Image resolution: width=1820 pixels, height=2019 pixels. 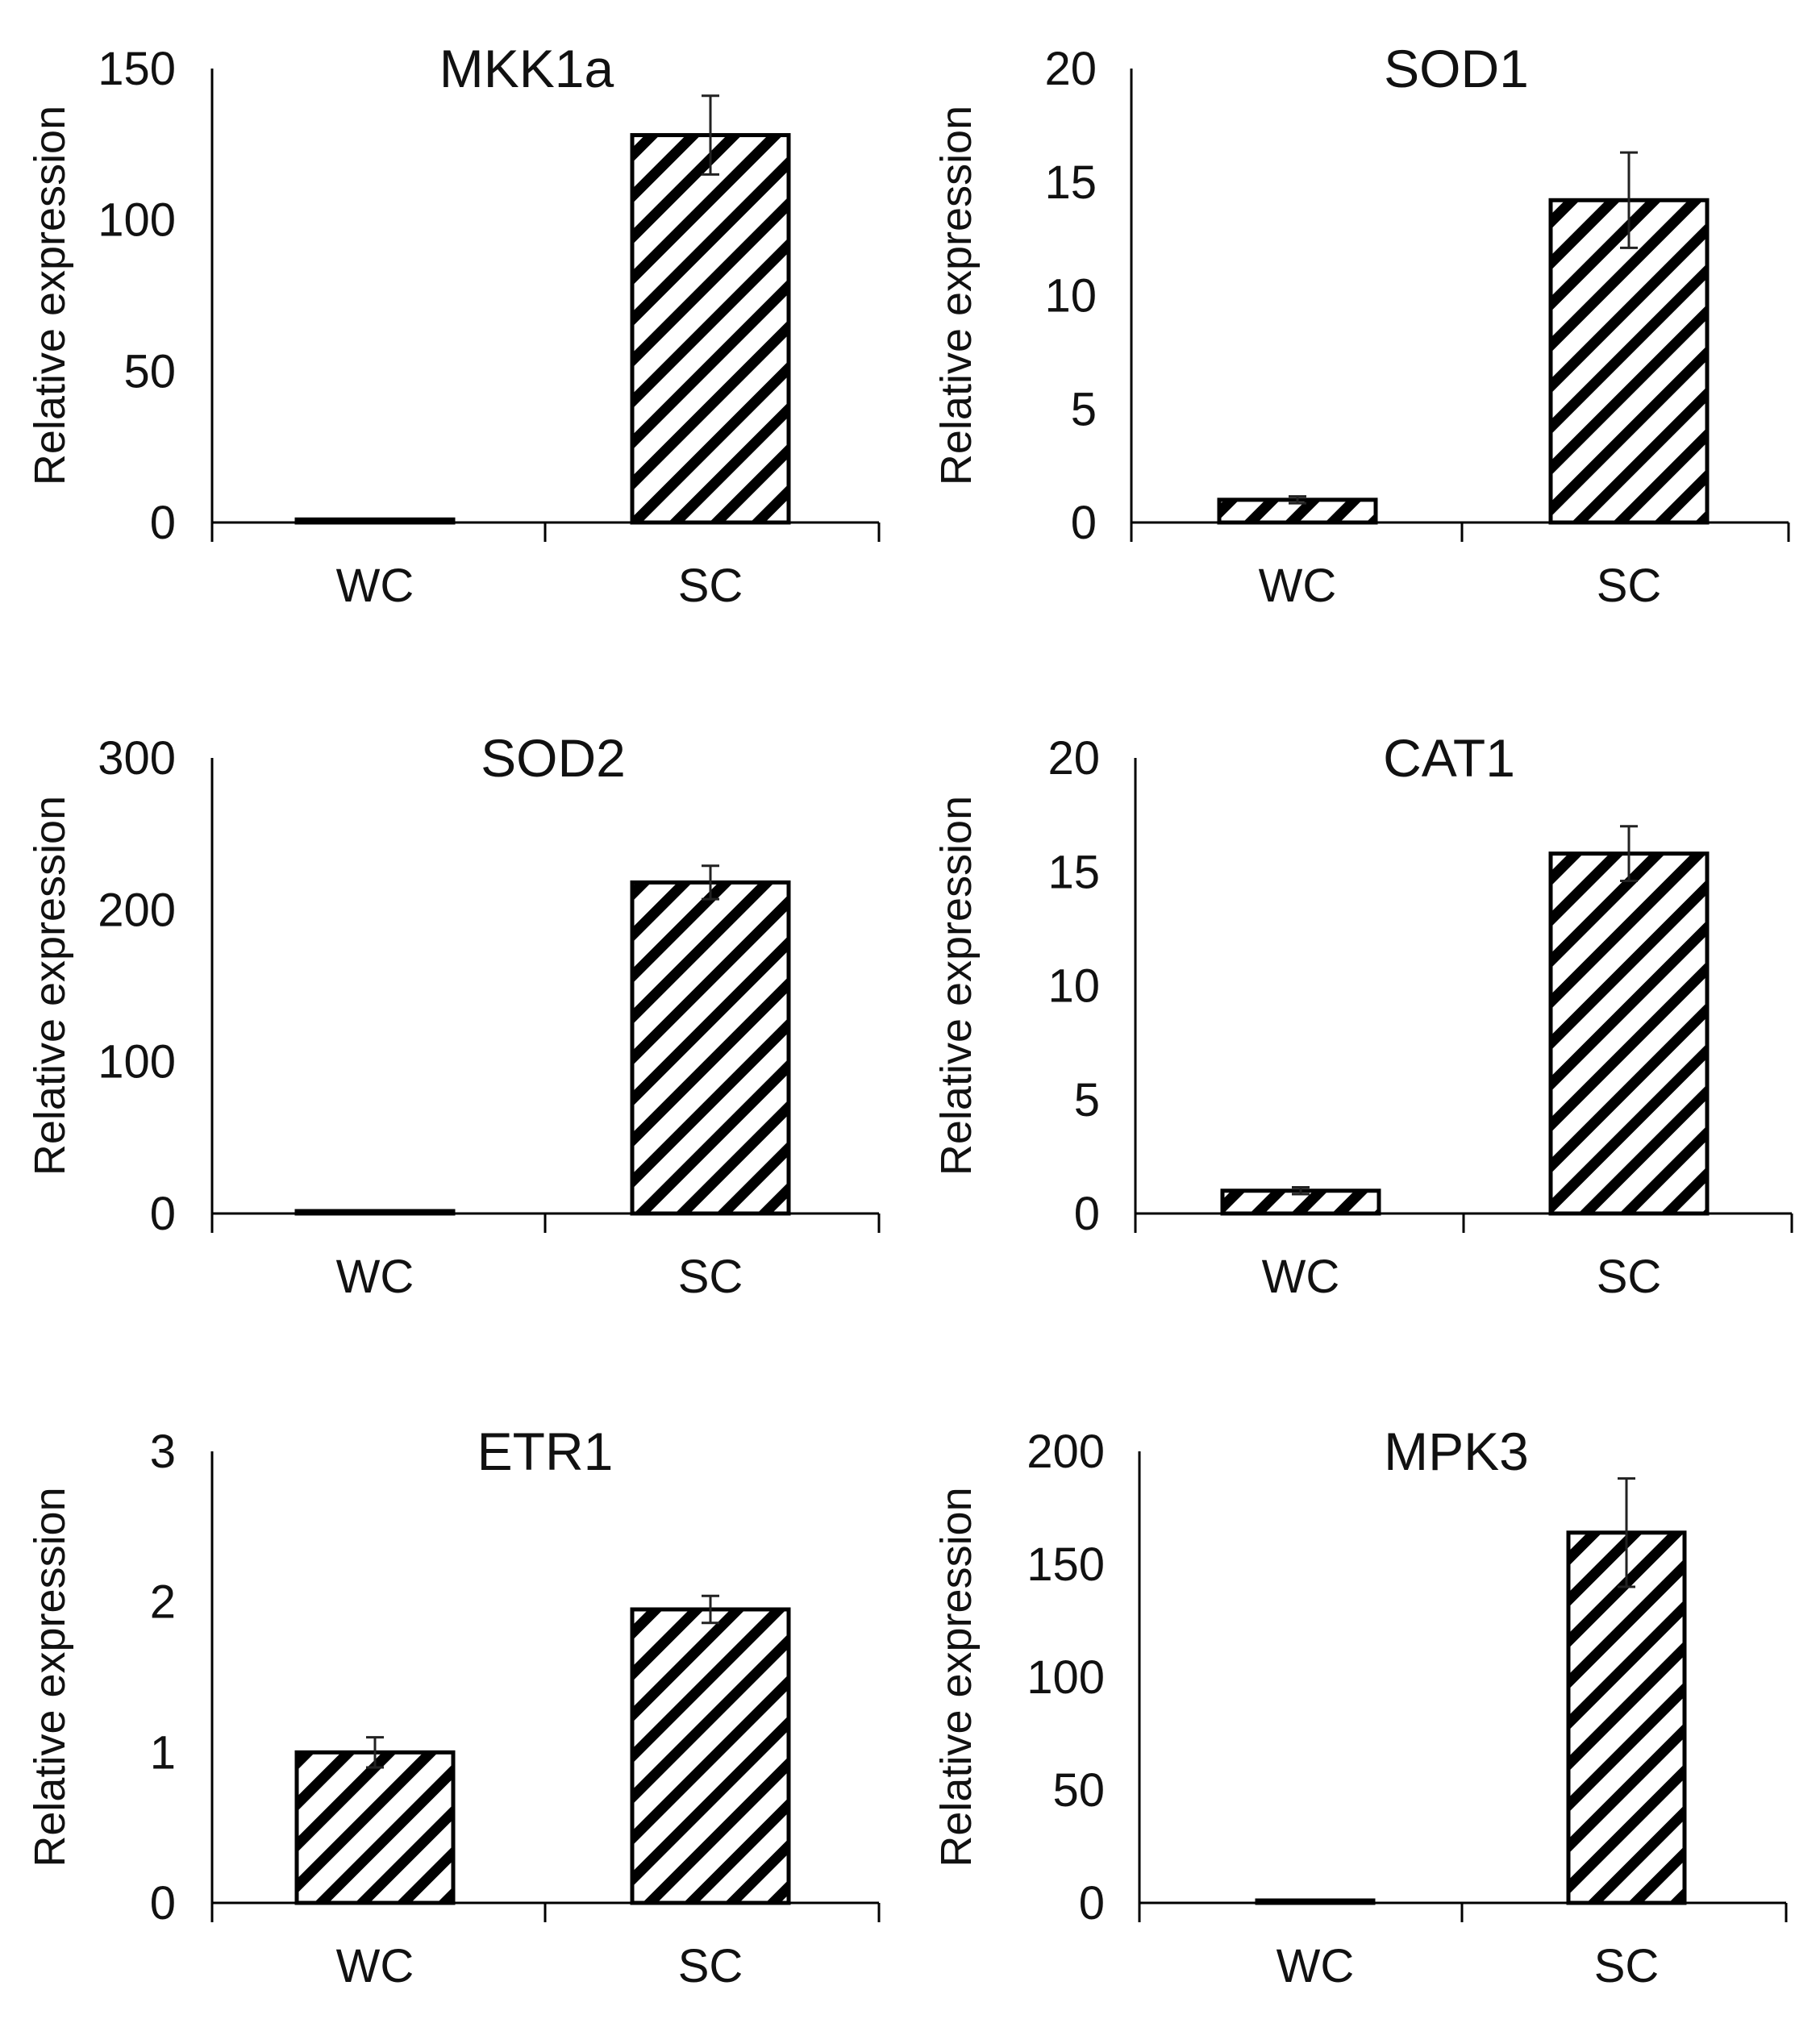 I want to click on chart-title: SOD2, so click(x=553, y=758).